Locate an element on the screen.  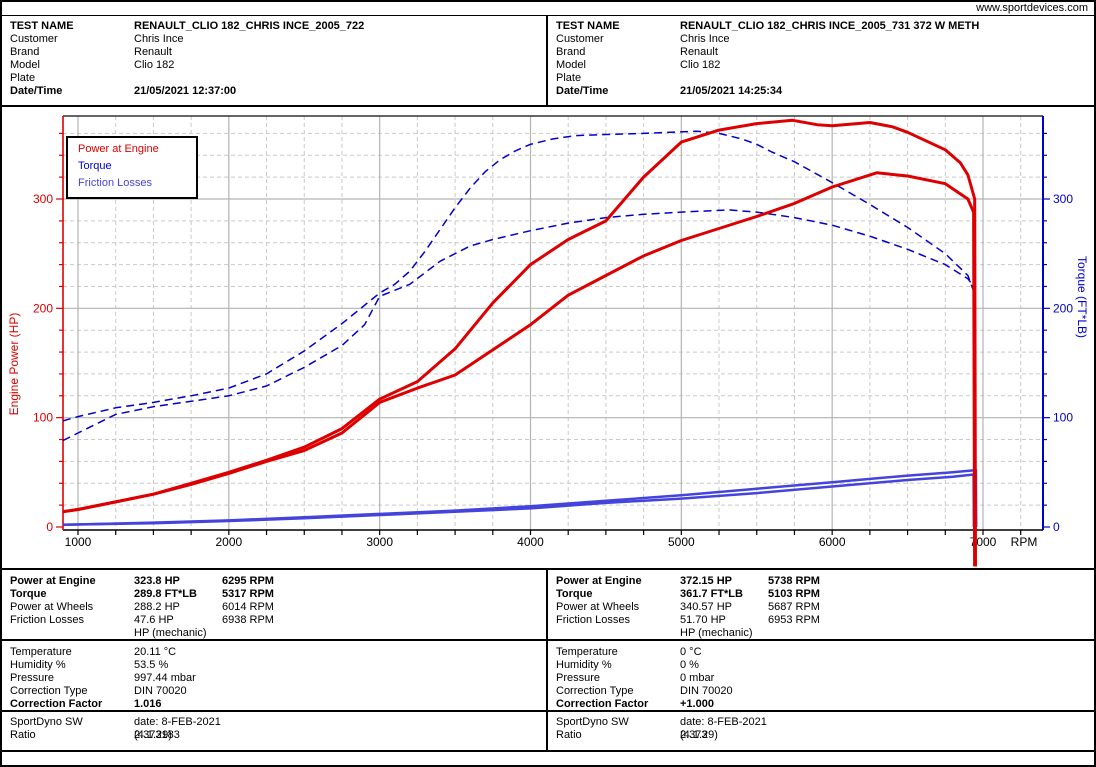
y-right-tick-label: 0 is located at coordinates (1056, 527).